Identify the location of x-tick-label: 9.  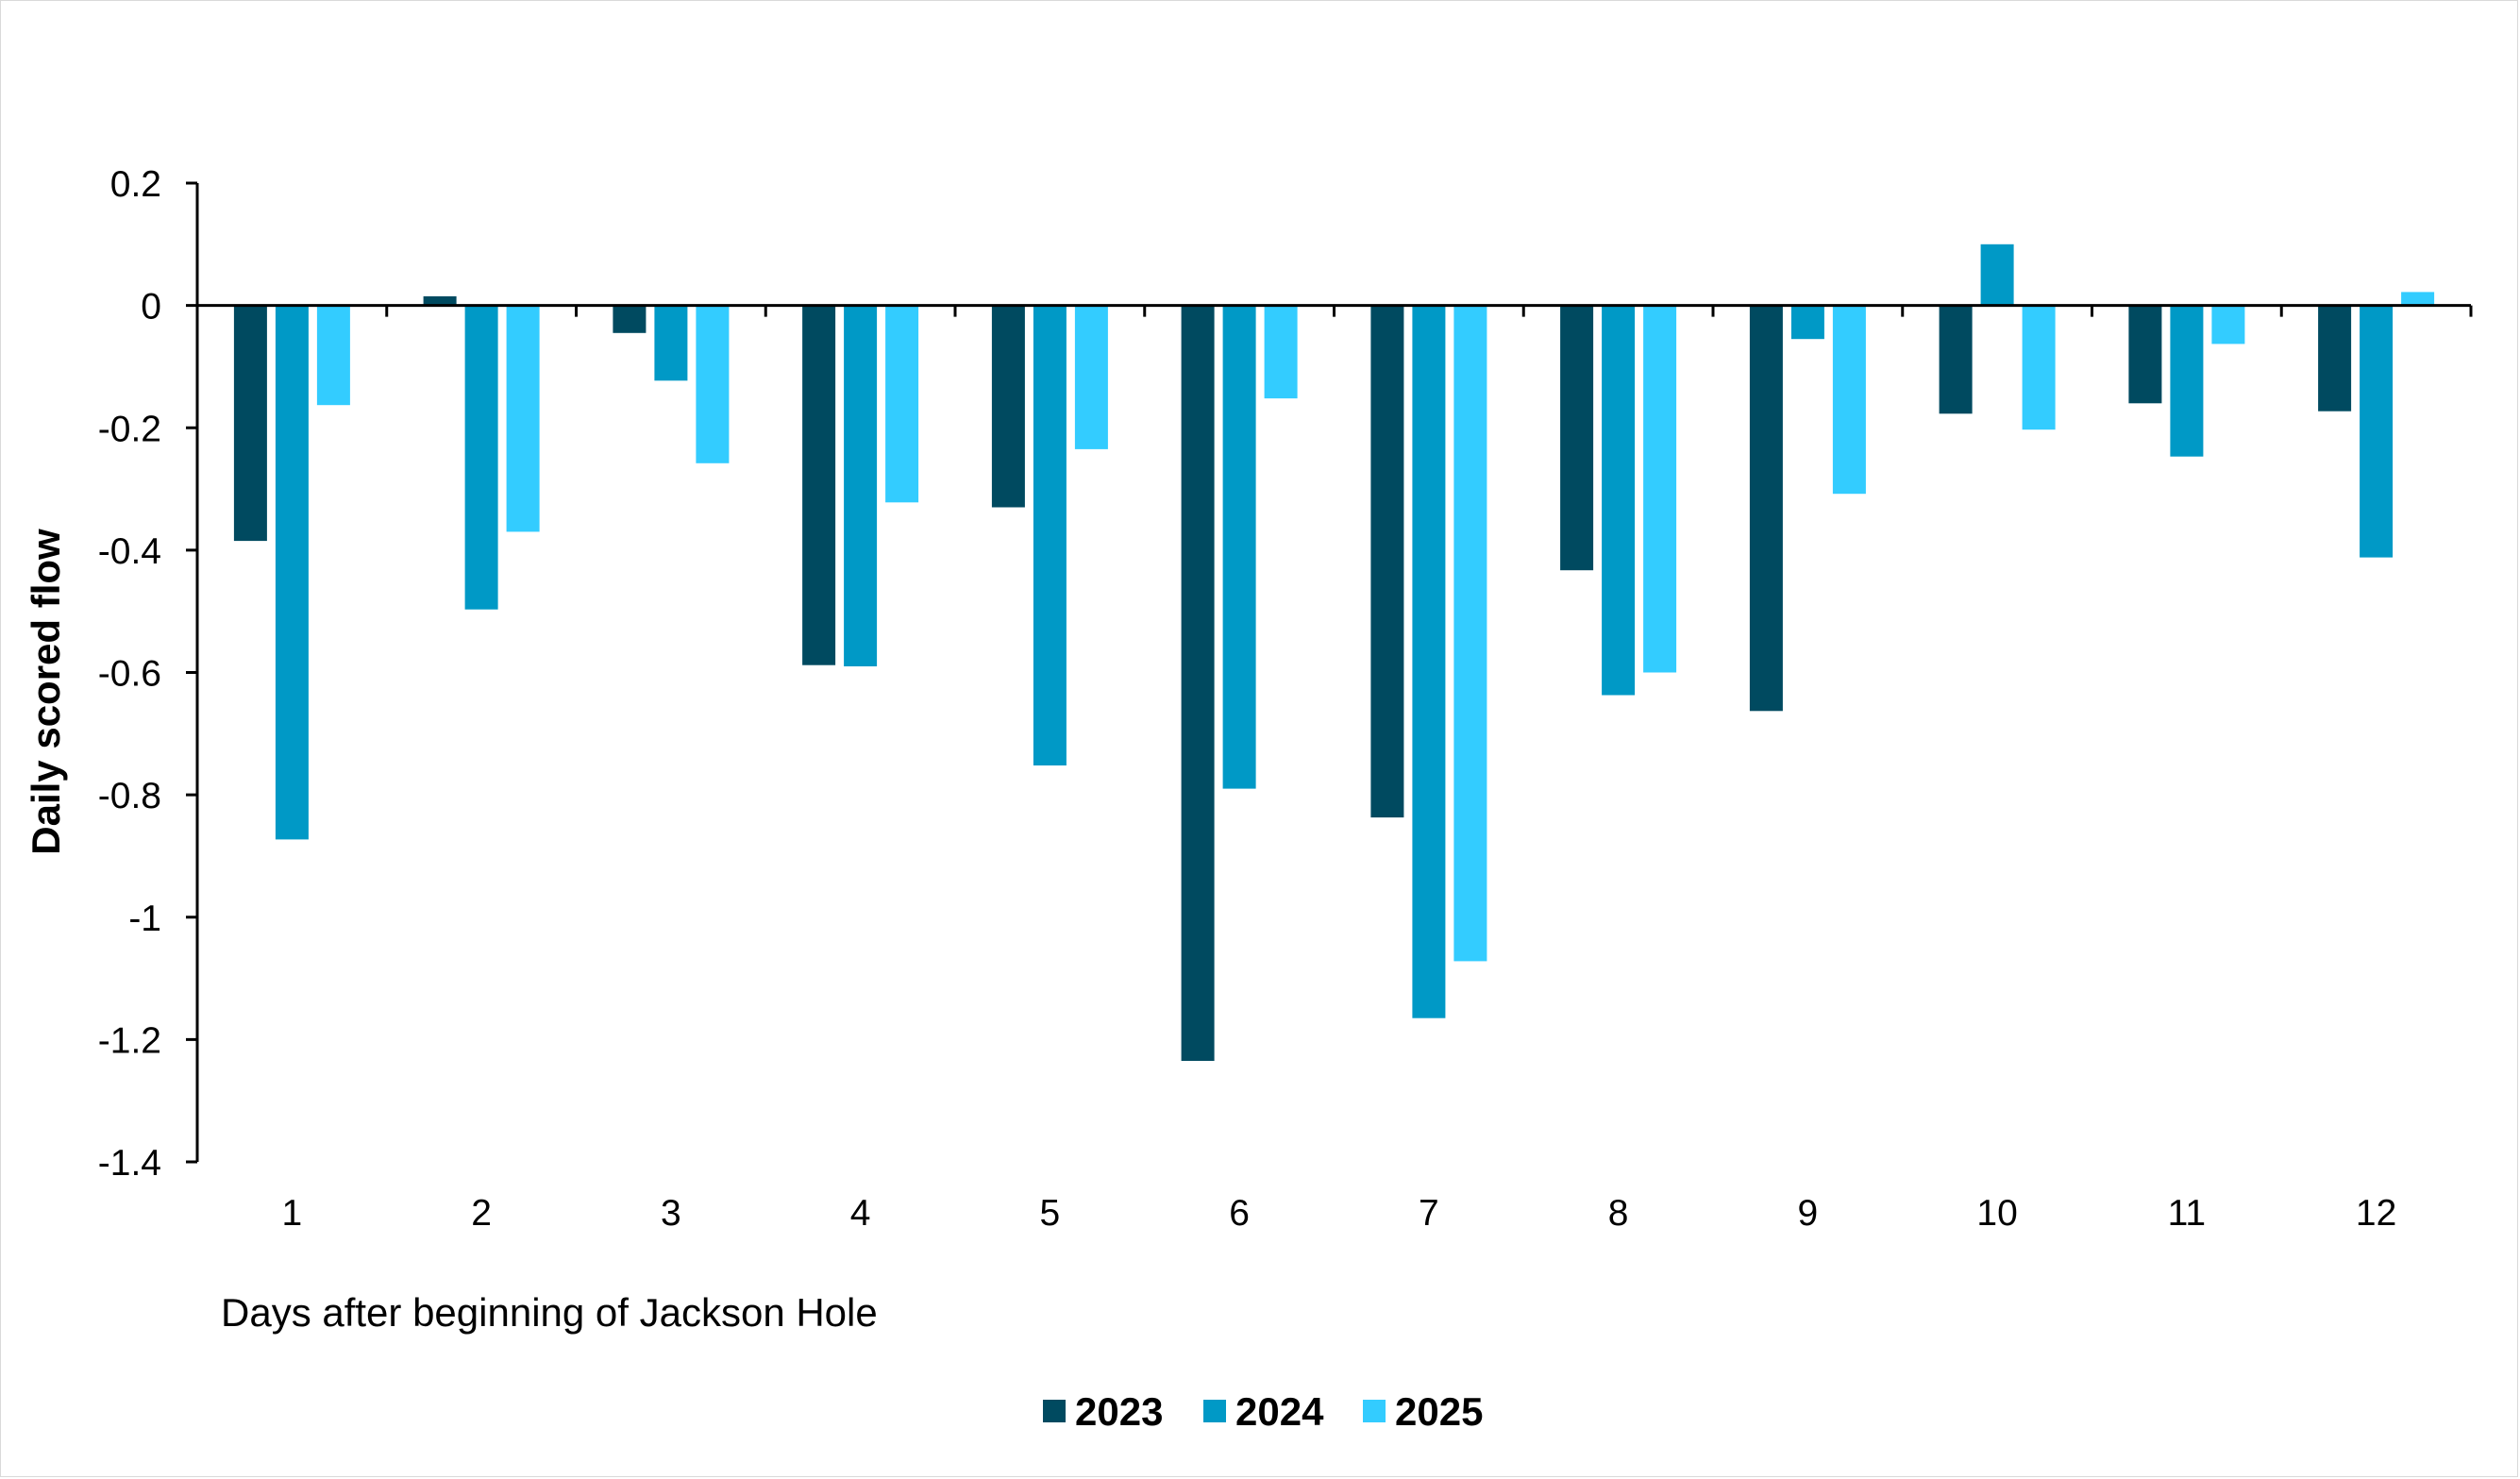
(1808, 1214).